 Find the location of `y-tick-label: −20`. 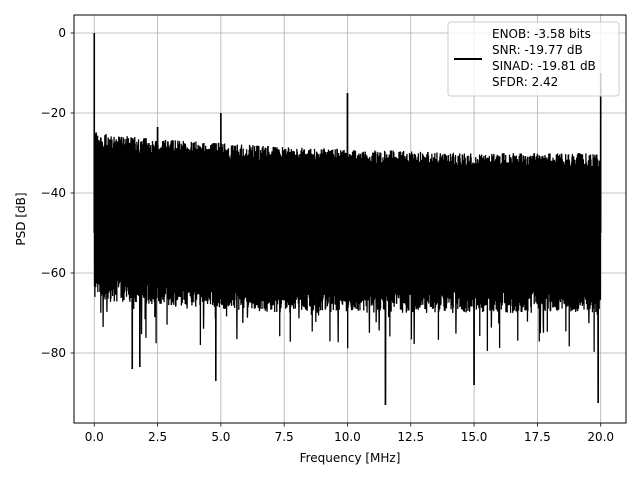

y-tick-label: −20 is located at coordinates (53, 113).